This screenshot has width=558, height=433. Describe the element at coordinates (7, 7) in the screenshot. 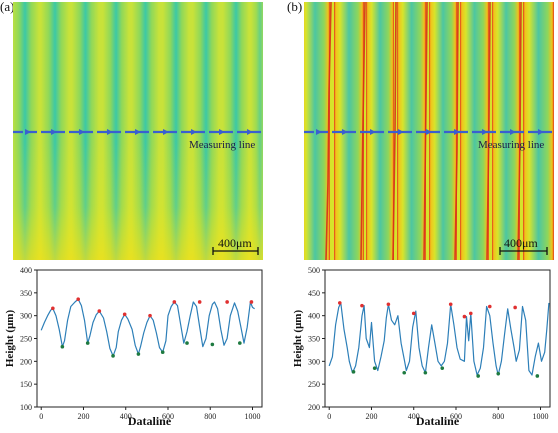

I see `panel-label-a: (a)` at that location.